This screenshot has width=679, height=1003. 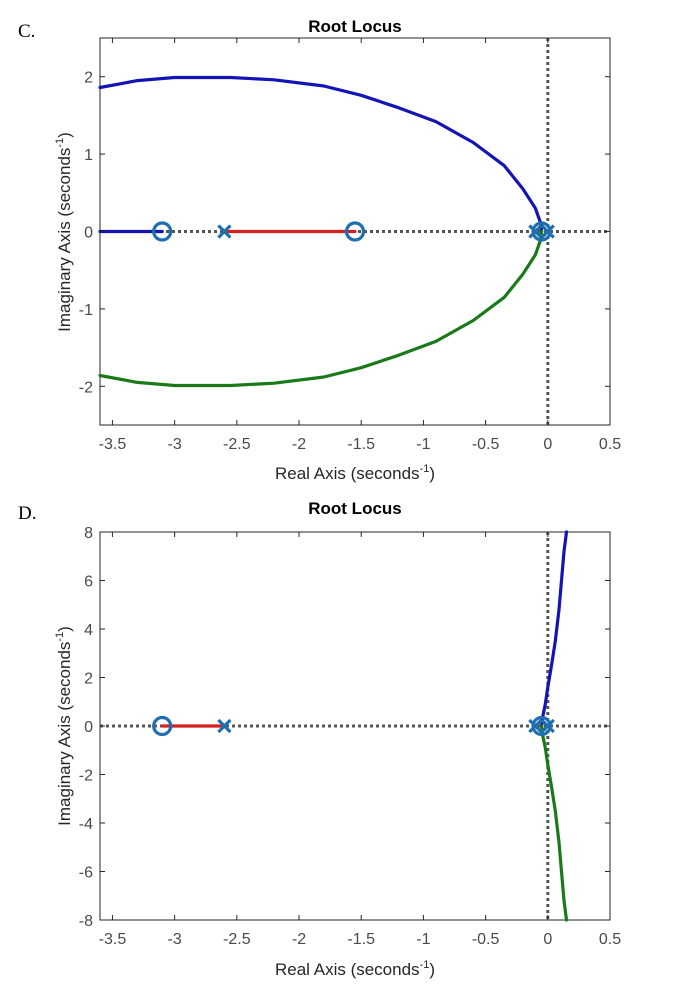 I want to click on y-tick-label: -1, so click(x=86, y=310).